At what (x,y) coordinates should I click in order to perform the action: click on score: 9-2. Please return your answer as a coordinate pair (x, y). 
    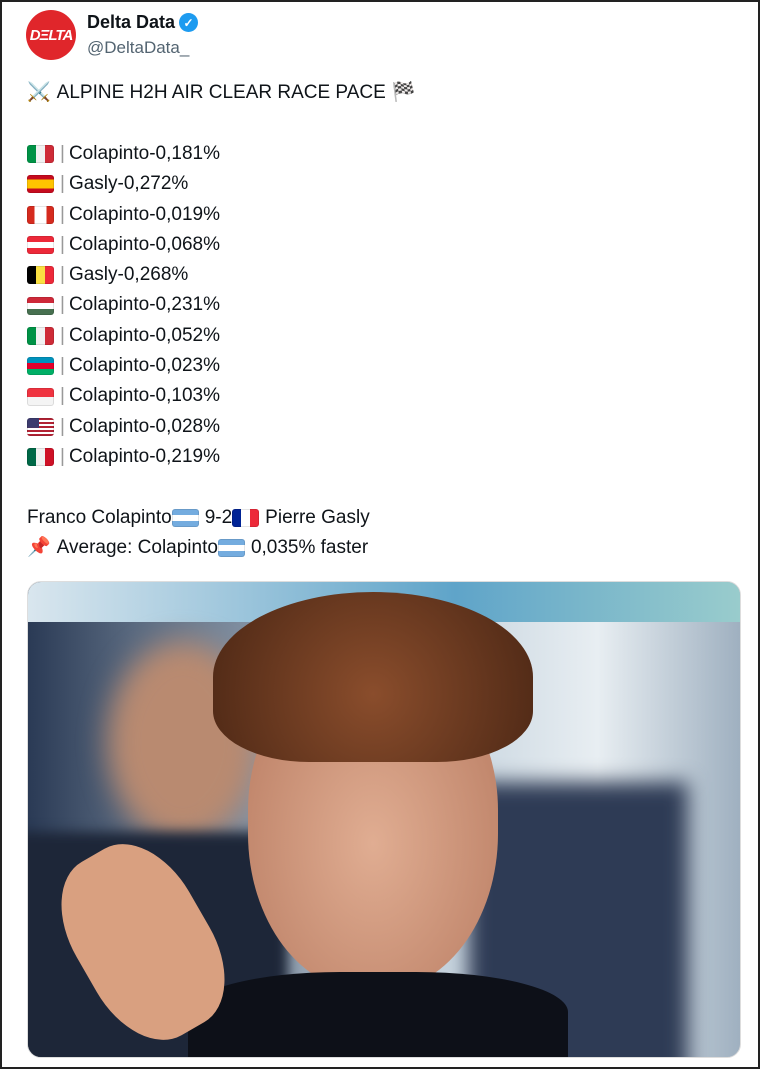
    Looking at the image, I should click on (218, 517).